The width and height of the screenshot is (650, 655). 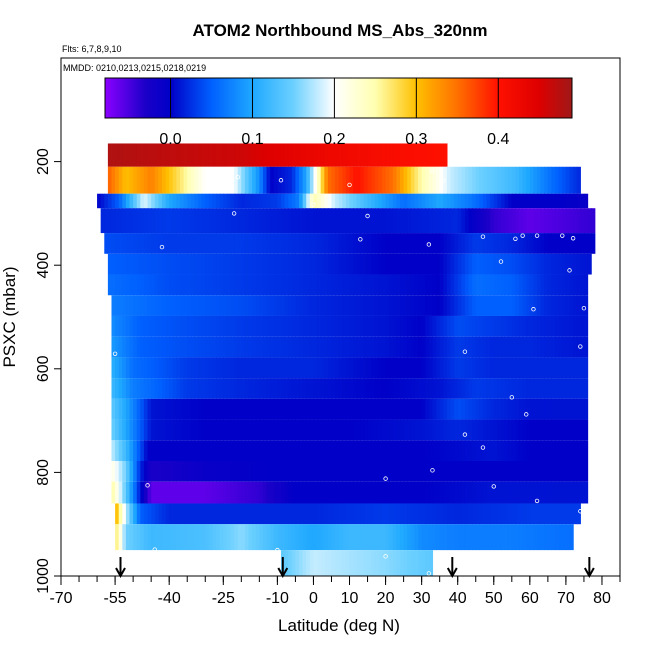 I want to click on heatmap-band, so click(x=350, y=492).